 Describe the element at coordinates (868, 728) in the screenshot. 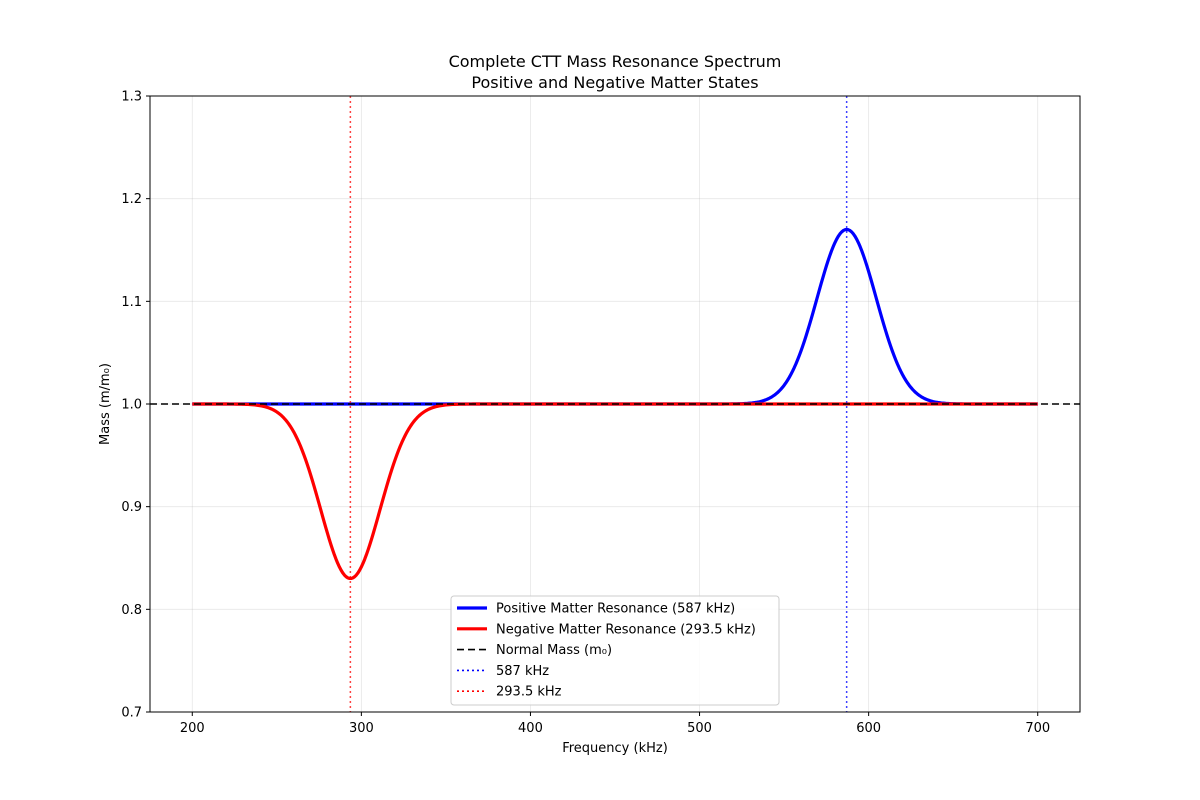

I see `x-tick-label: 600` at that location.